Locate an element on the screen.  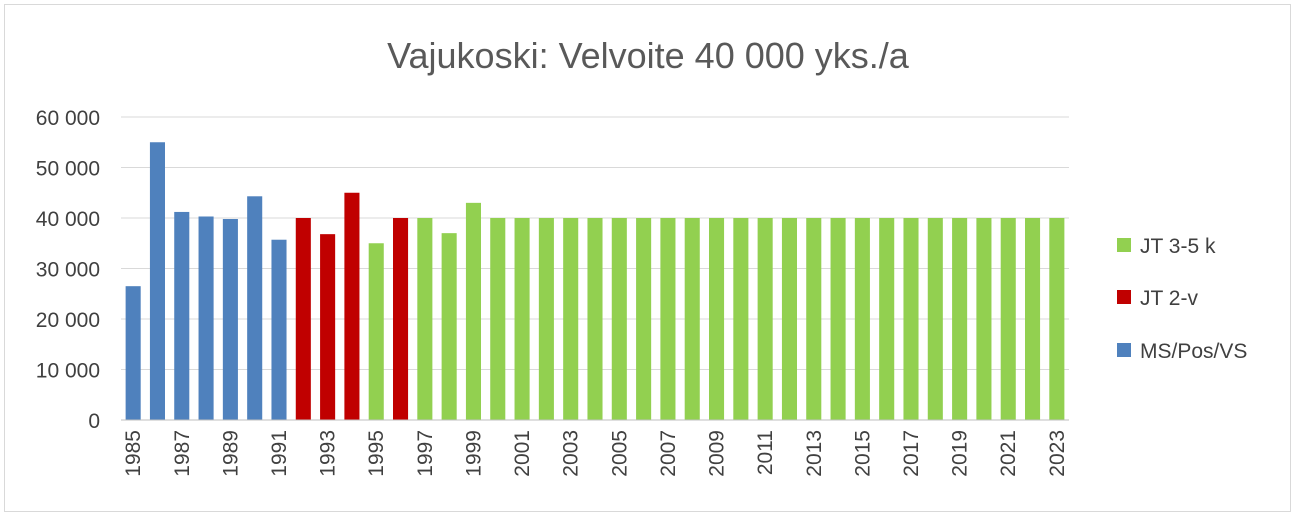
x-tick-label: 2005 is located at coordinates (619, 453).